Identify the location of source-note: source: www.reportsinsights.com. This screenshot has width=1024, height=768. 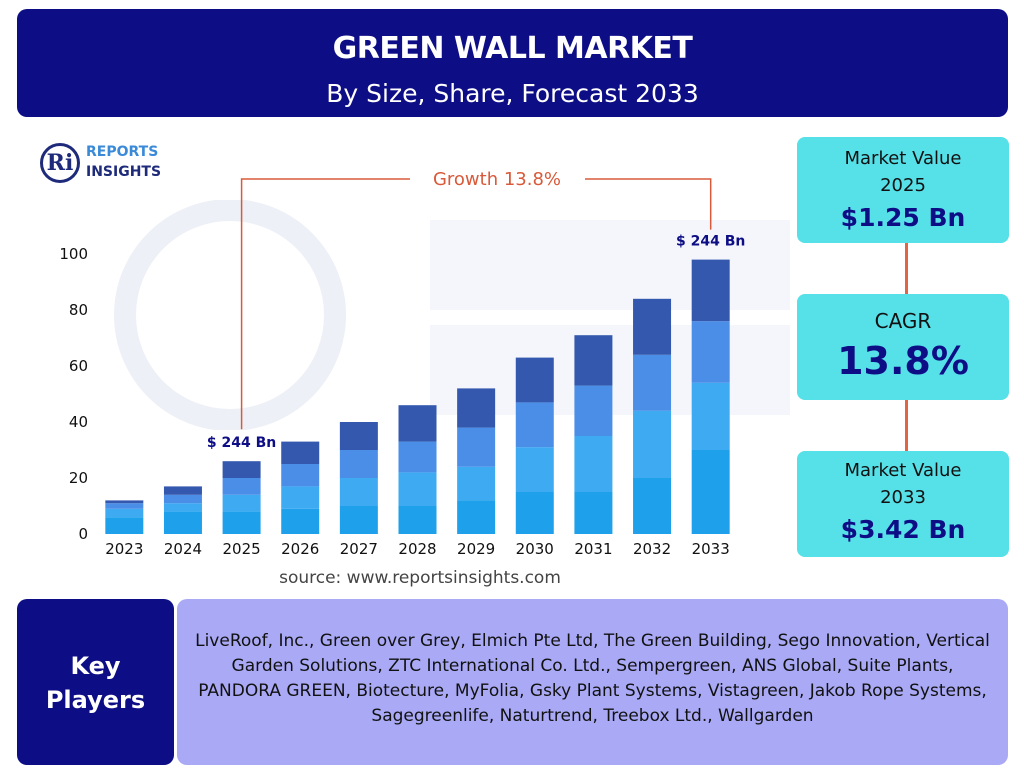
(420, 578).